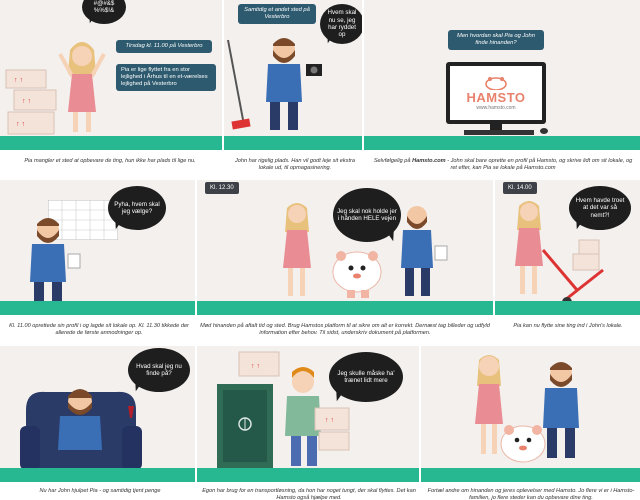  I want to click on time-badge-1400: Kl. 14.00, so click(520, 188).